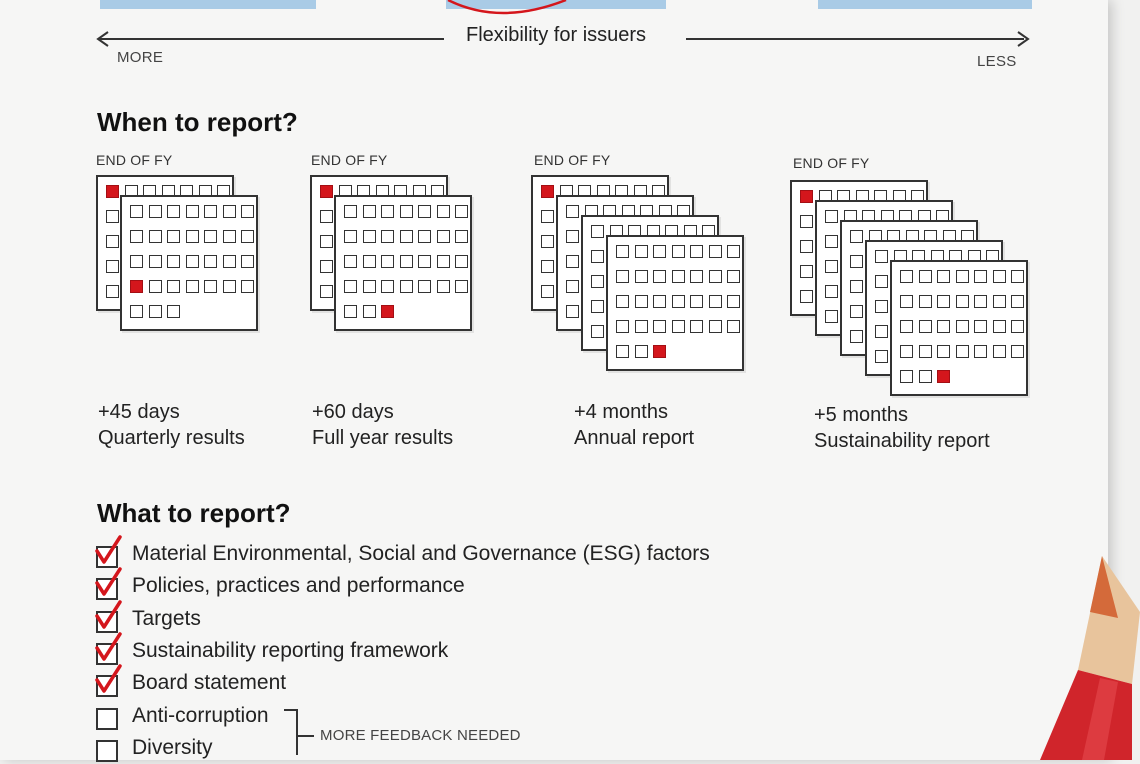  What do you see at coordinates (621, 412) in the screenshot?
I see `days-label: +4 months` at bounding box center [621, 412].